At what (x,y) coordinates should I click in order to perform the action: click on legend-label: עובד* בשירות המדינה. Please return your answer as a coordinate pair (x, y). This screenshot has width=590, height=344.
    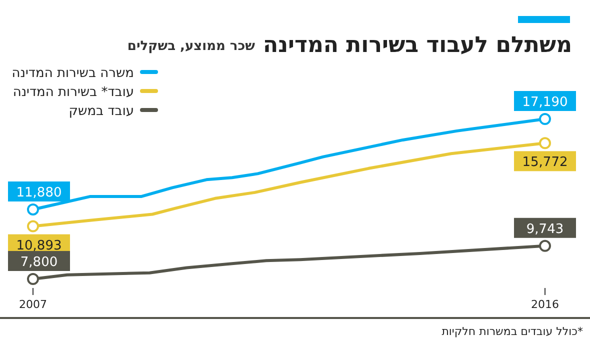
    Looking at the image, I should click on (73, 92).